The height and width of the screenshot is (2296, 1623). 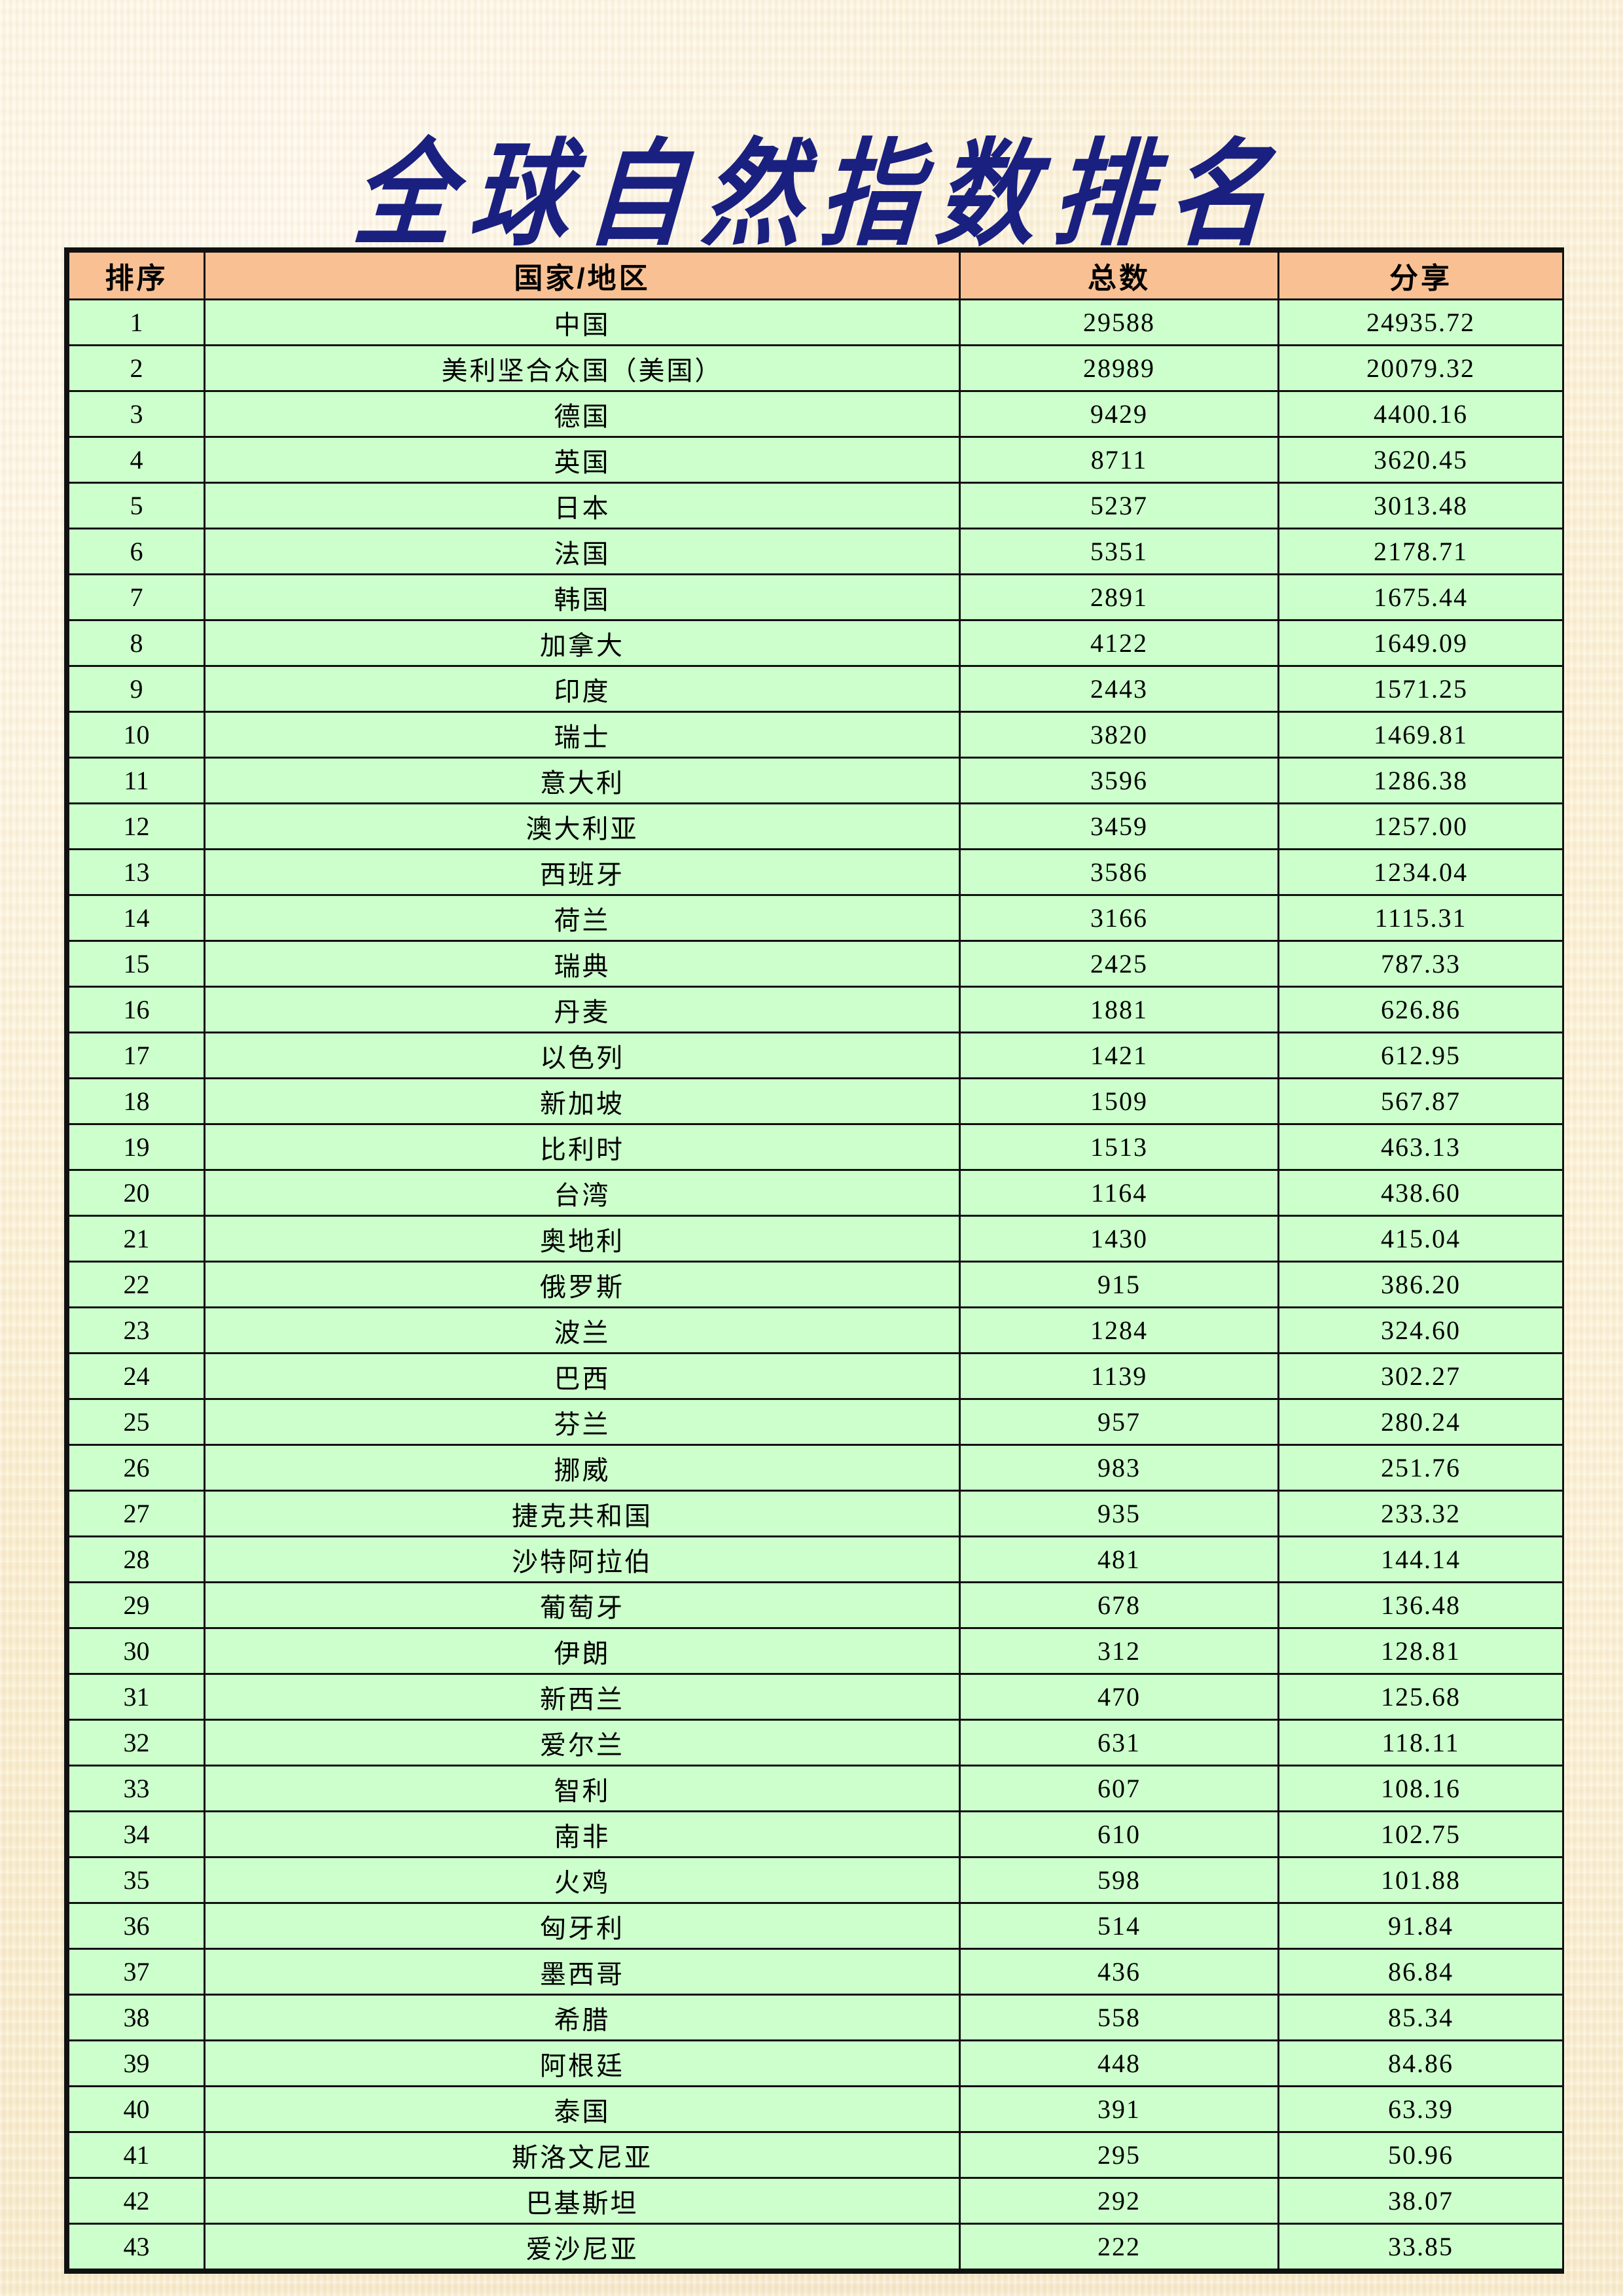 I want to click on table-row: 22 俄罗斯 915 386.20, so click(x=815, y=1284).